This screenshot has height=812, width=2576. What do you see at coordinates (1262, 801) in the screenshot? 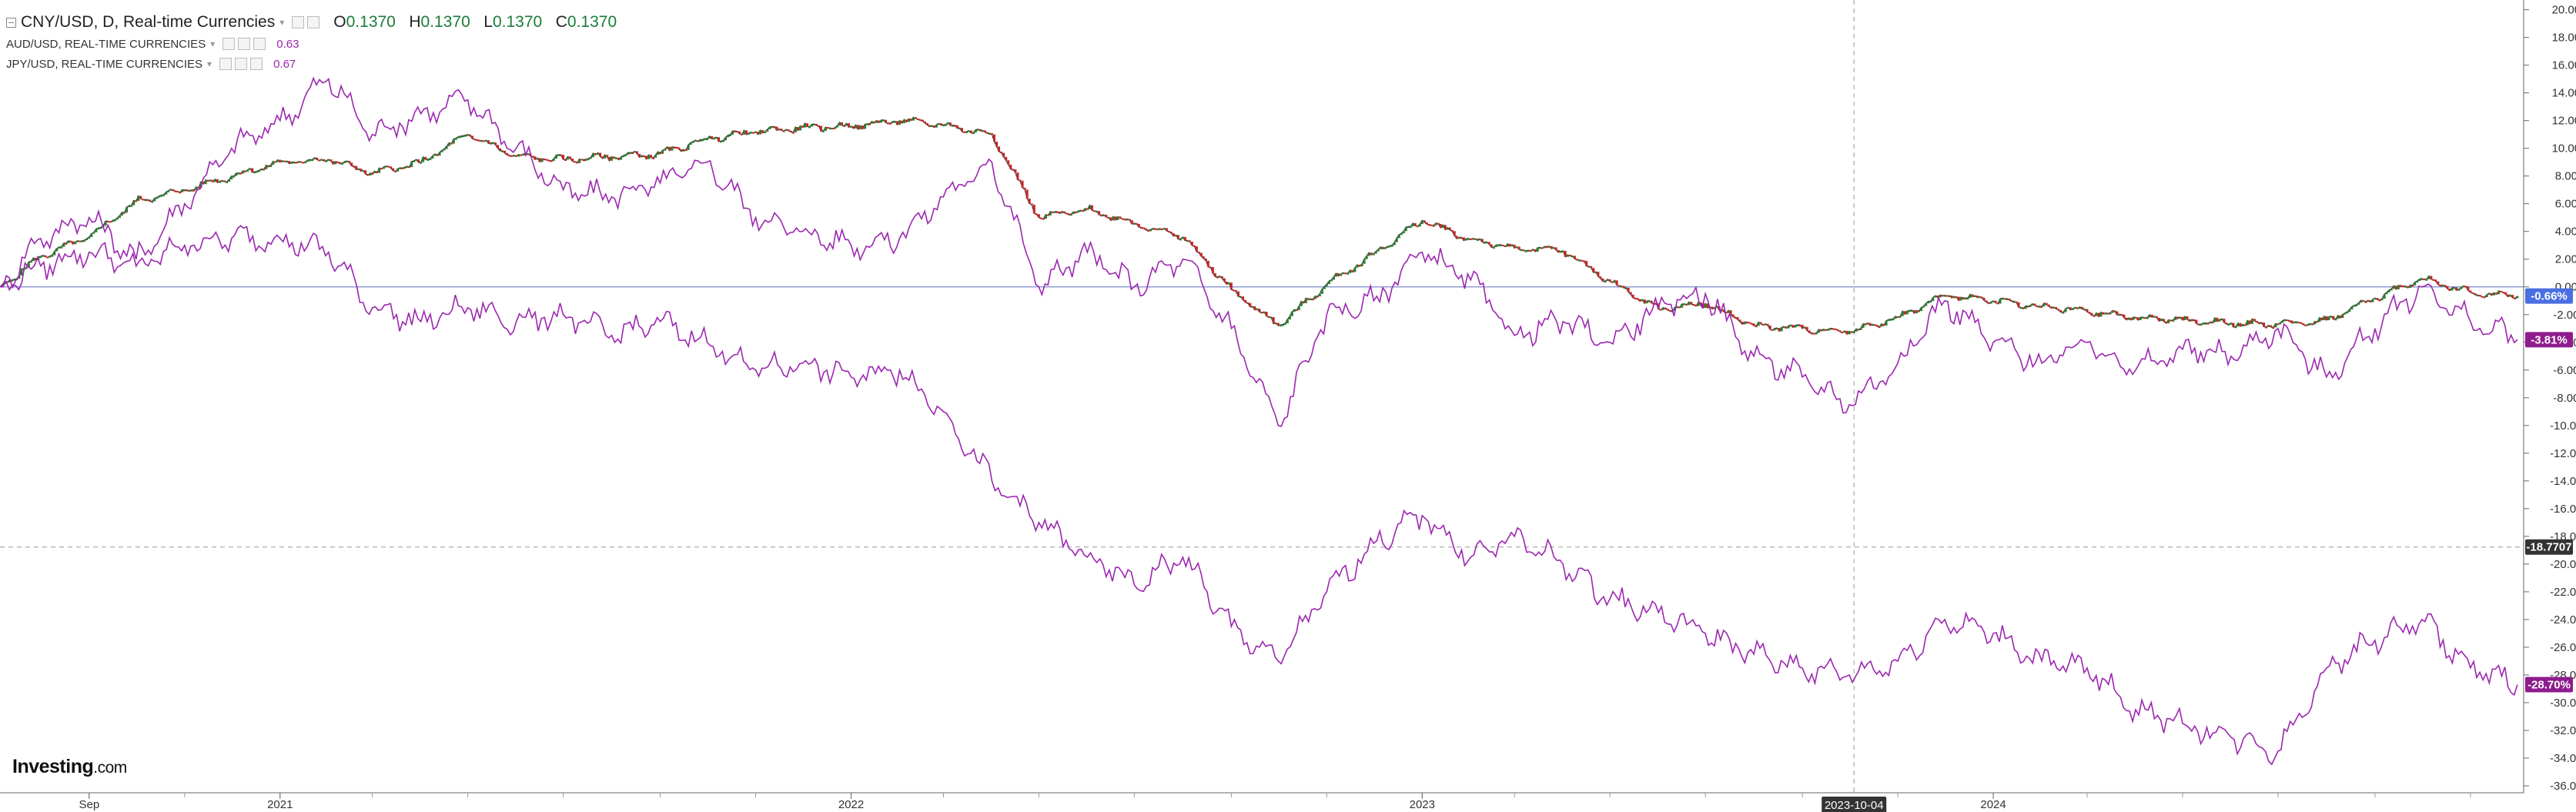
I see `time-axis: Sep 2021 2022 2023 2024` at bounding box center [1262, 801].